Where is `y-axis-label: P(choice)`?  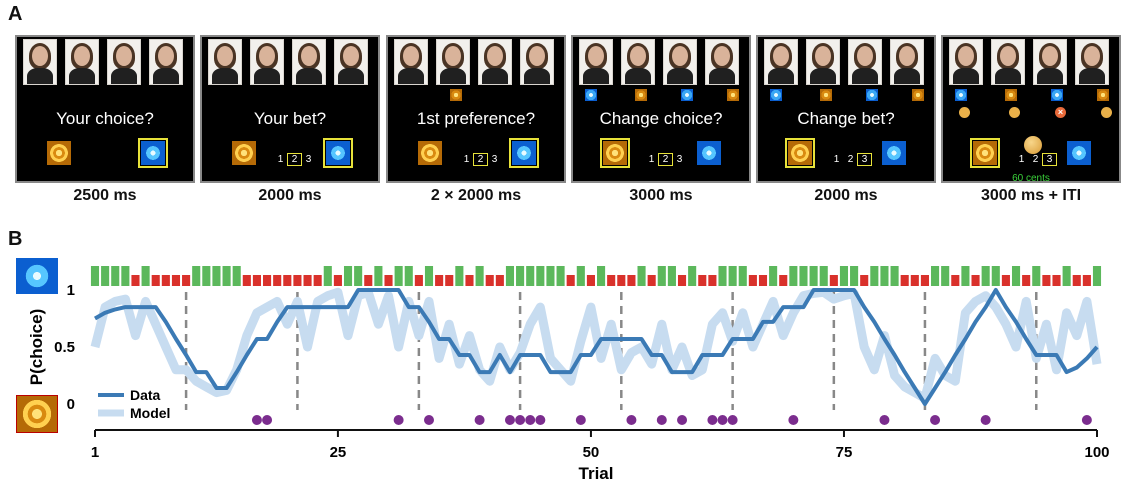 y-axis-label: P(choice) is located at coordinates (36, 347).